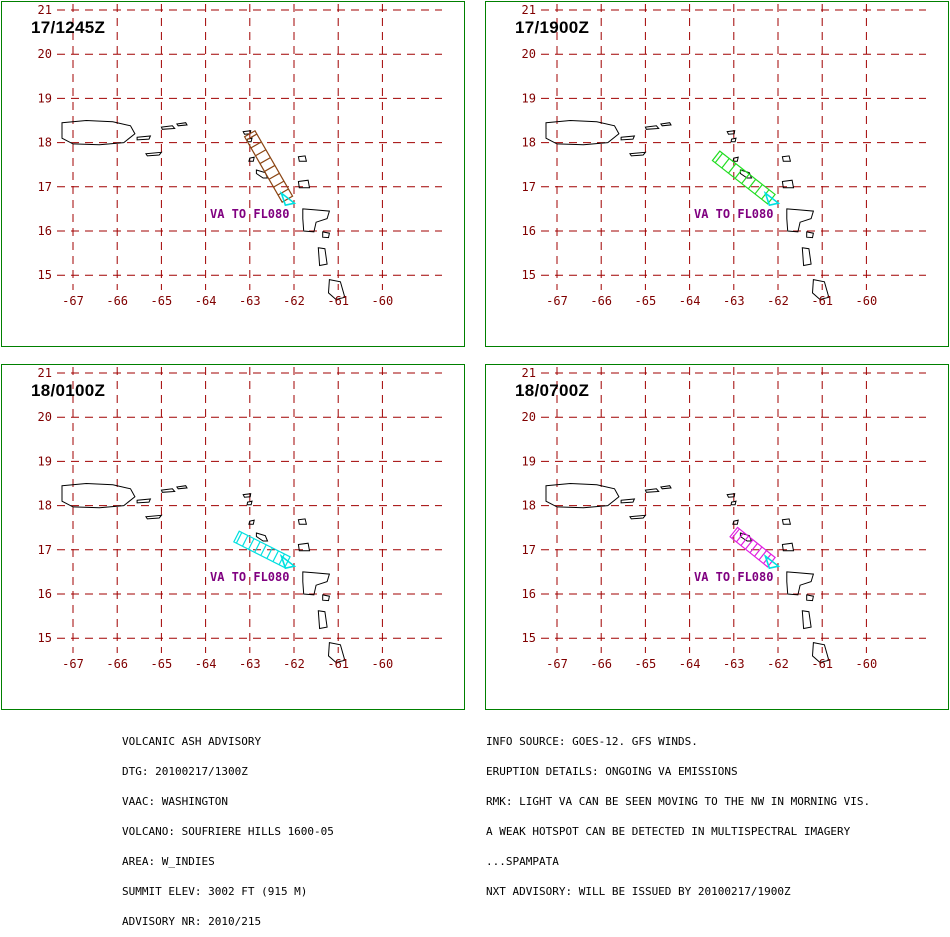 The image size is (950, 937). I want to click on panel-time-label: 18/0100Z, so click(68, 390).